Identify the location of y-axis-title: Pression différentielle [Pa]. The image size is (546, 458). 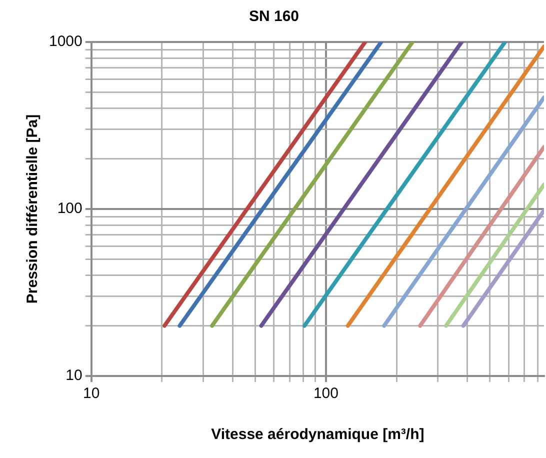
(33, 209).